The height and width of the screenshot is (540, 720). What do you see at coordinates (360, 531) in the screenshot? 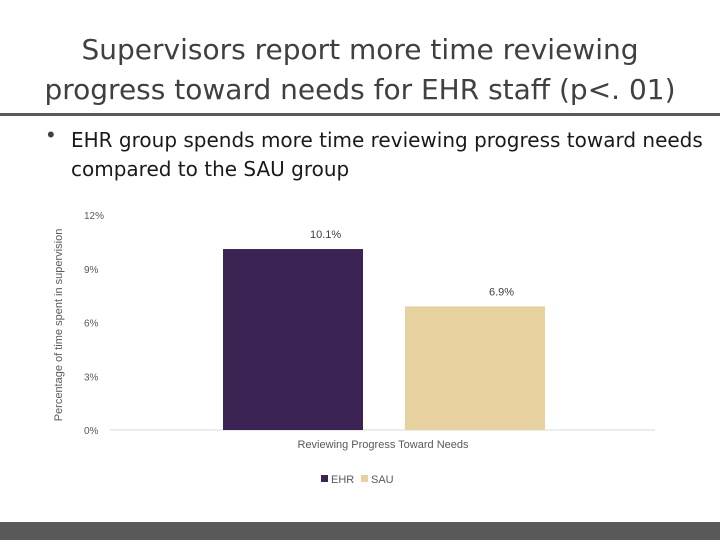
I see `footer-bar` at bounding box center [360, 531].